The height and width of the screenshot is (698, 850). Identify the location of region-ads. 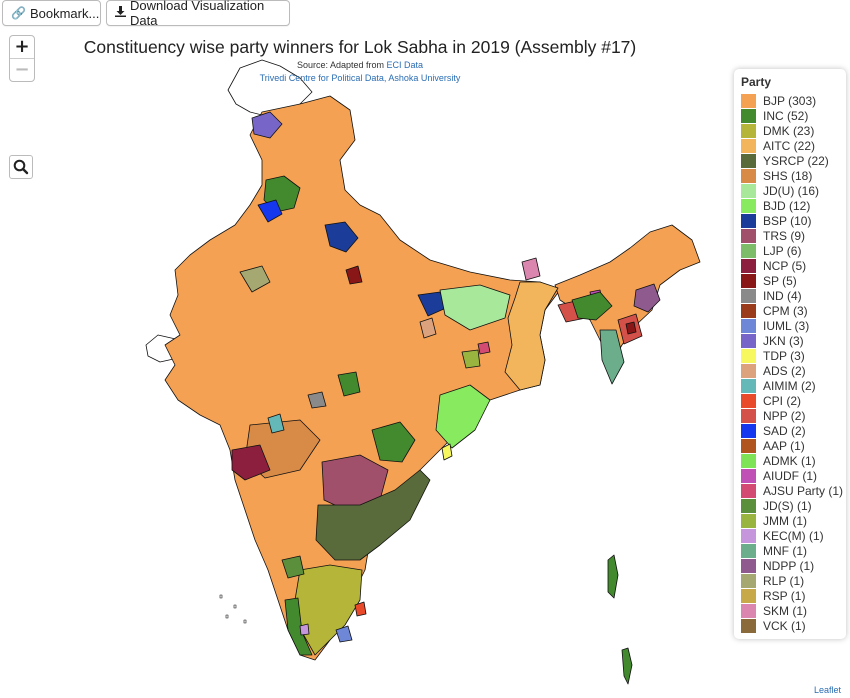
(428, 328).